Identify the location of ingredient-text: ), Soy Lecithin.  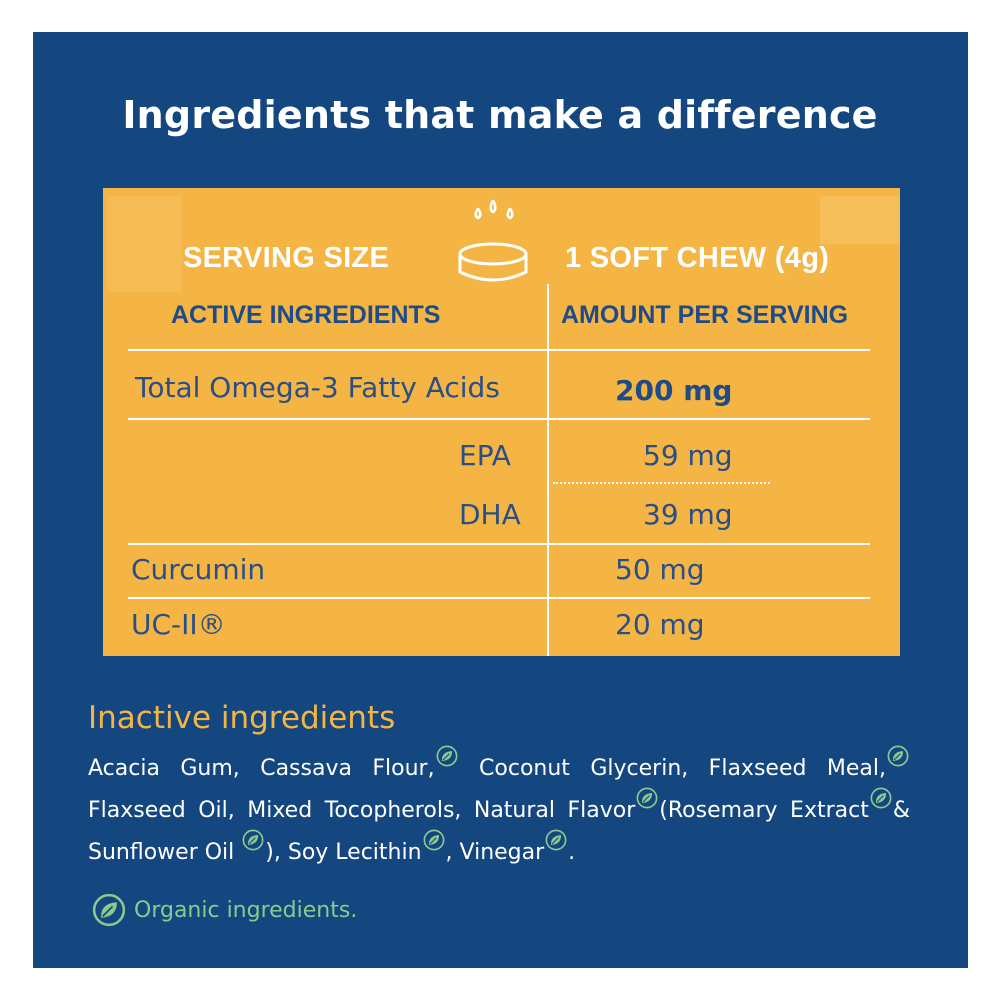
(343, 852).